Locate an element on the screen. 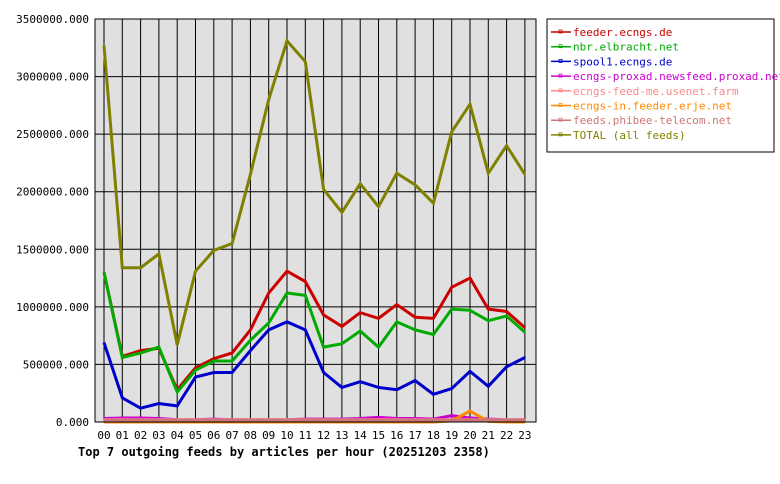 This screenshot has height=484, width=780. x-tick-label: 04 is located at coordinates (178, 435).